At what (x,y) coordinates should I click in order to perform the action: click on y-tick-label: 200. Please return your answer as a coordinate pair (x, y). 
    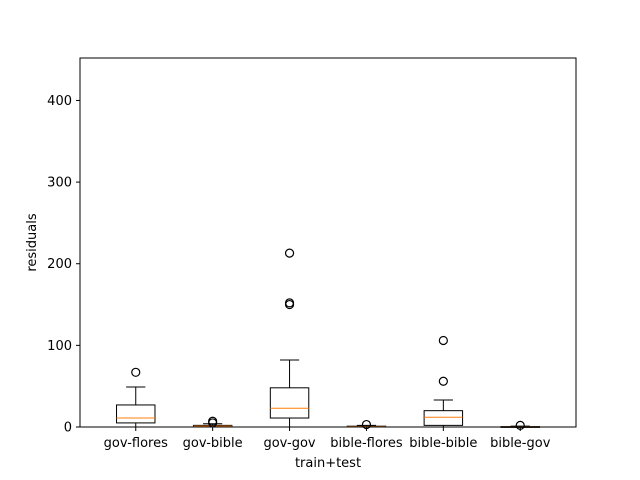
    Looking at the image, I should click on (59, 264).